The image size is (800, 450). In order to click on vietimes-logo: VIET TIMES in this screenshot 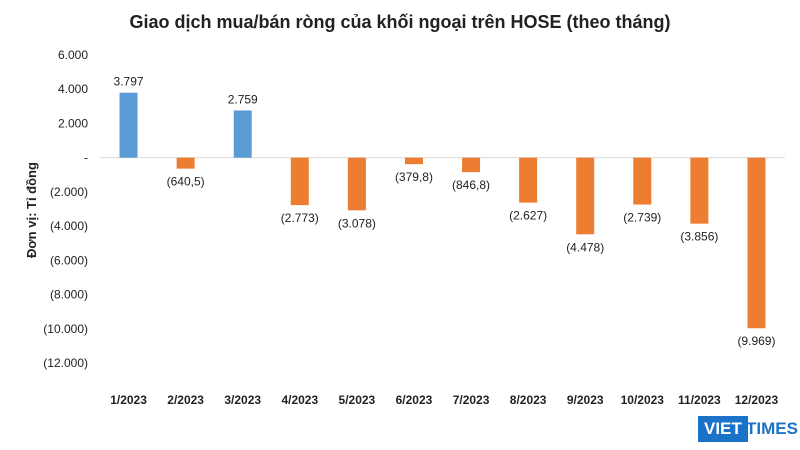, I will do `click(748, 429)`.